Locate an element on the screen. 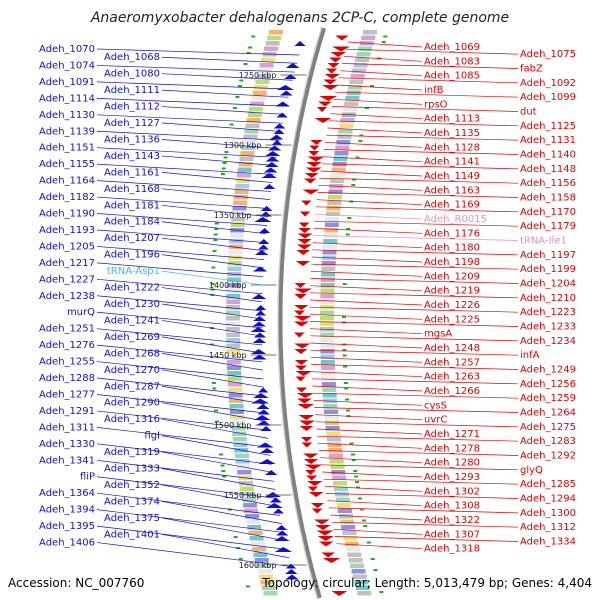 This screenshot has height=600, width=600. gene-label-left: fliP is located at coordinates (87, 477).